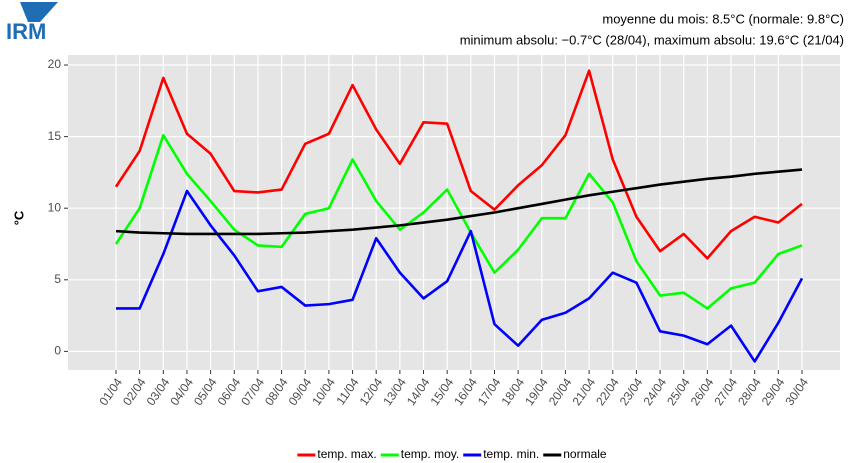 The image size is (853, 463). What do you see at coordinates (489, 391) in the screenshot?
I see `x-tick-label: 17/04` at bounding box center [489, 391].